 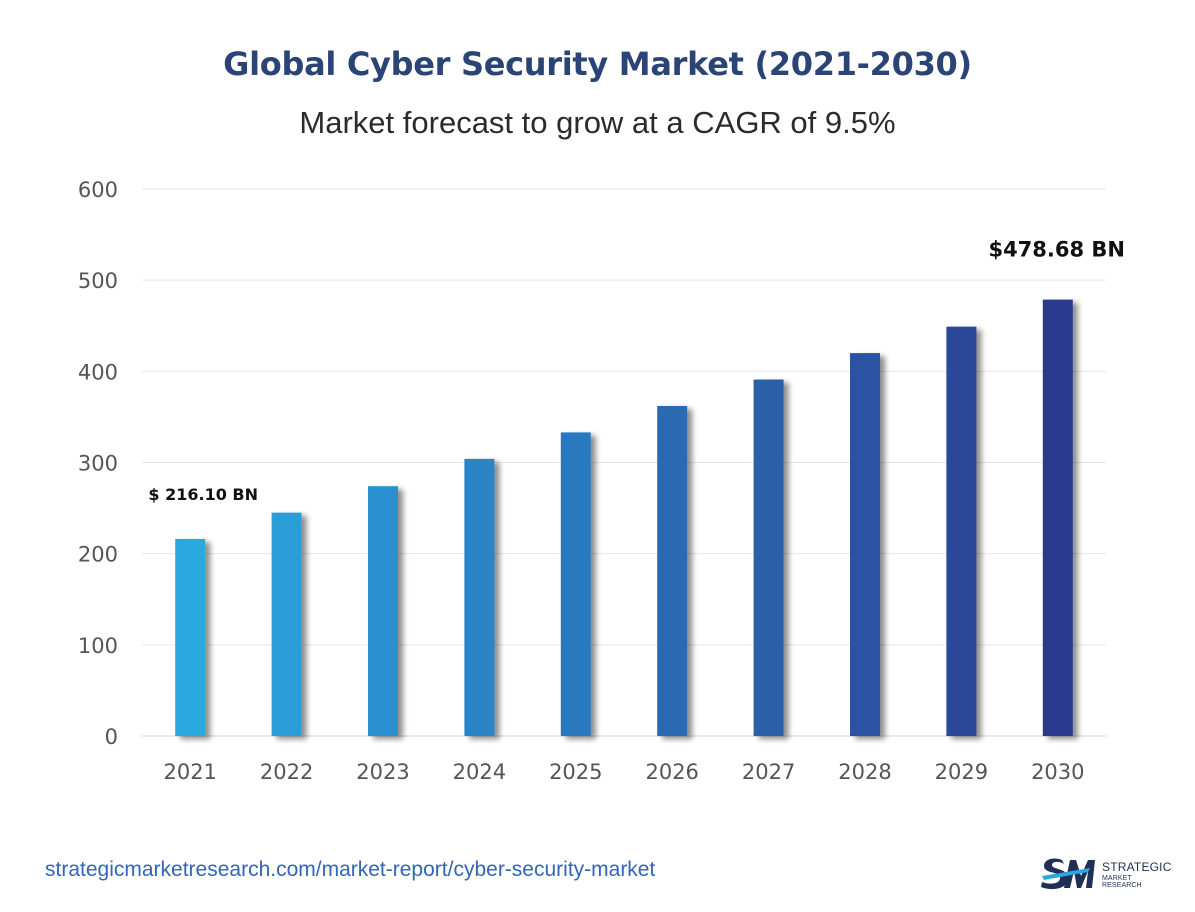 I want to click on x-axis: 2021 2022 2023 2024 2025 2026 2027 2028 2029 2030, so click(x=623, y=772).